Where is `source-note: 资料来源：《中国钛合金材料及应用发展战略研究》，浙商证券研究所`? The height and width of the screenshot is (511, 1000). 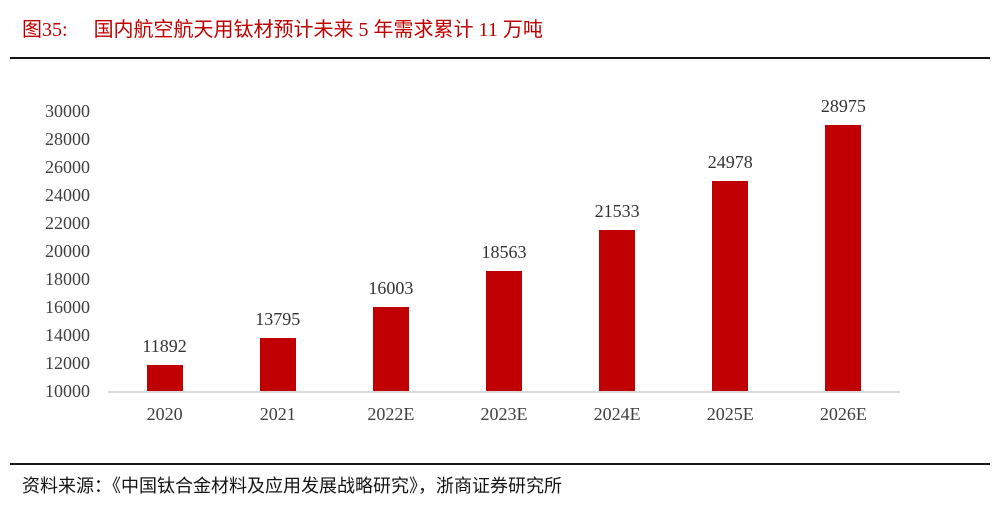
source-note: 资料来源：《中国钛合金材料及应用发展战略研究》，浙商证券研究所 is located at coordinates (292, 486).